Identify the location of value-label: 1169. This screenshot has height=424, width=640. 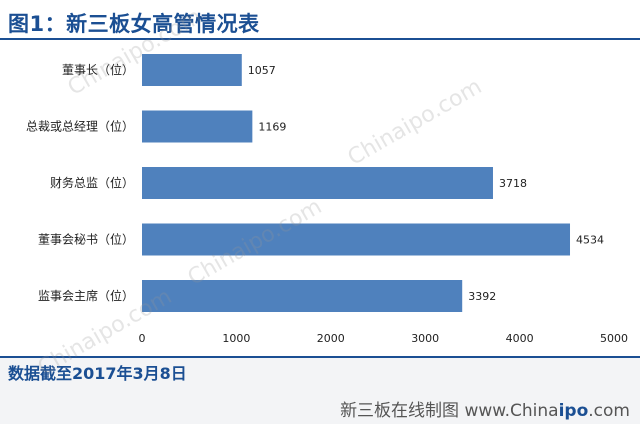
(272, 127).